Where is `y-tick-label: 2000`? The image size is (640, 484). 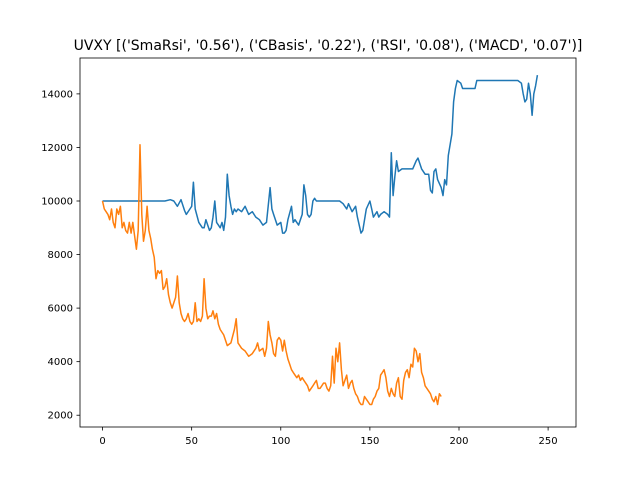 y-tick-label: 2000 is located at coordinates (60, 416).